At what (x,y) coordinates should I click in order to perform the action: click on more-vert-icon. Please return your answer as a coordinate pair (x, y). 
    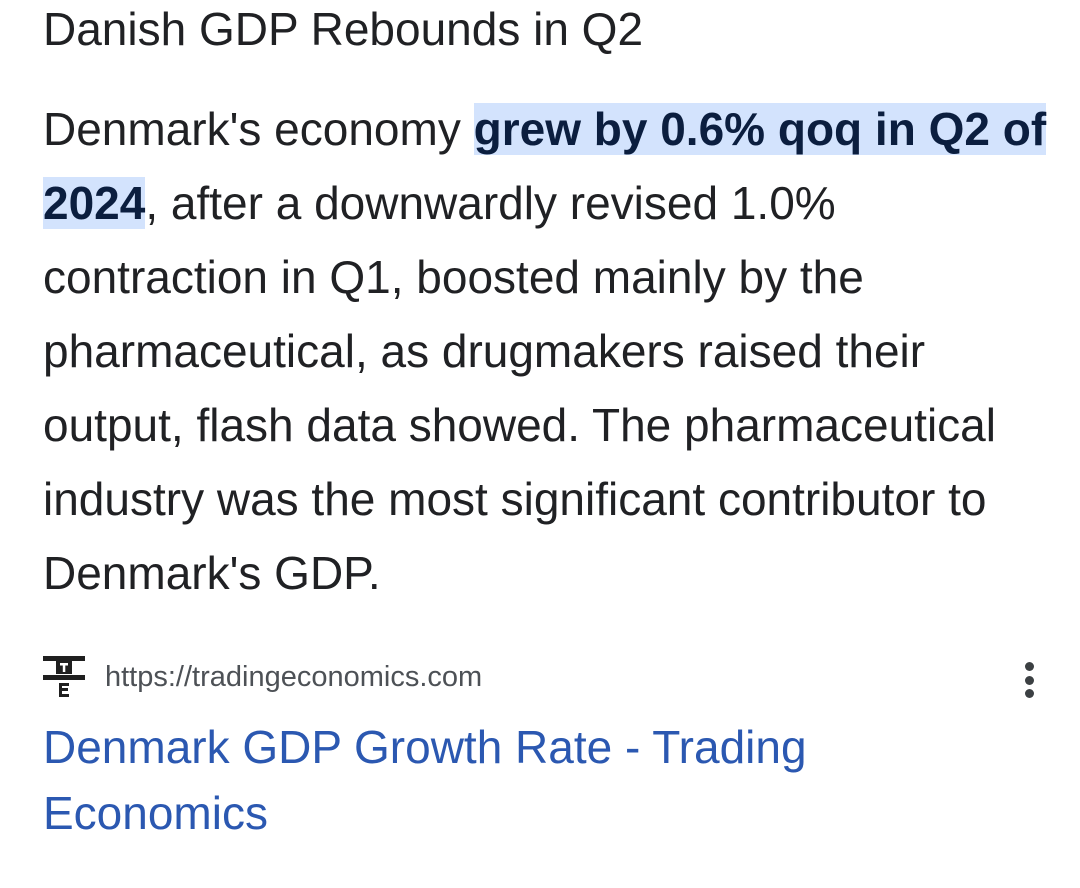
    Looking at the image, I should click on (1029, 682).